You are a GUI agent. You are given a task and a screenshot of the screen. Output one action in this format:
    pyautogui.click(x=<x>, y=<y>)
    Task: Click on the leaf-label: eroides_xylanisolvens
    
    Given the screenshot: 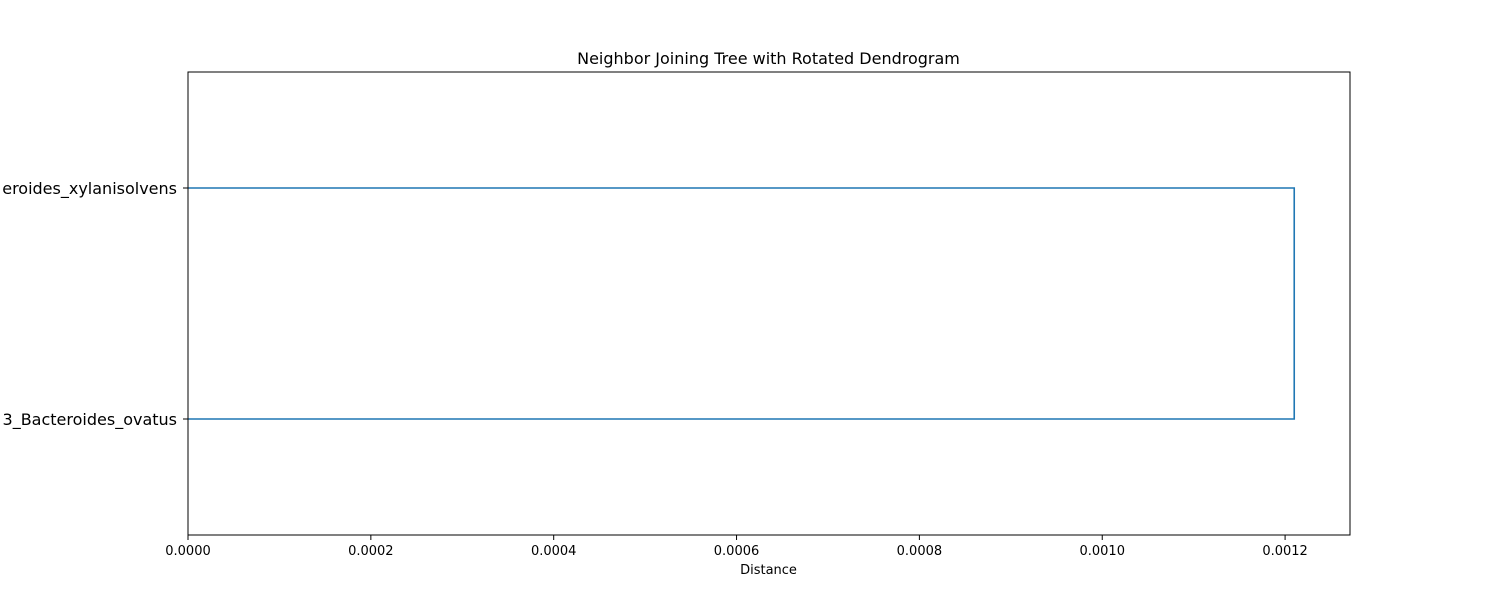 What is the action you would take?
    pyautogui.click(x=89, y=189)
    